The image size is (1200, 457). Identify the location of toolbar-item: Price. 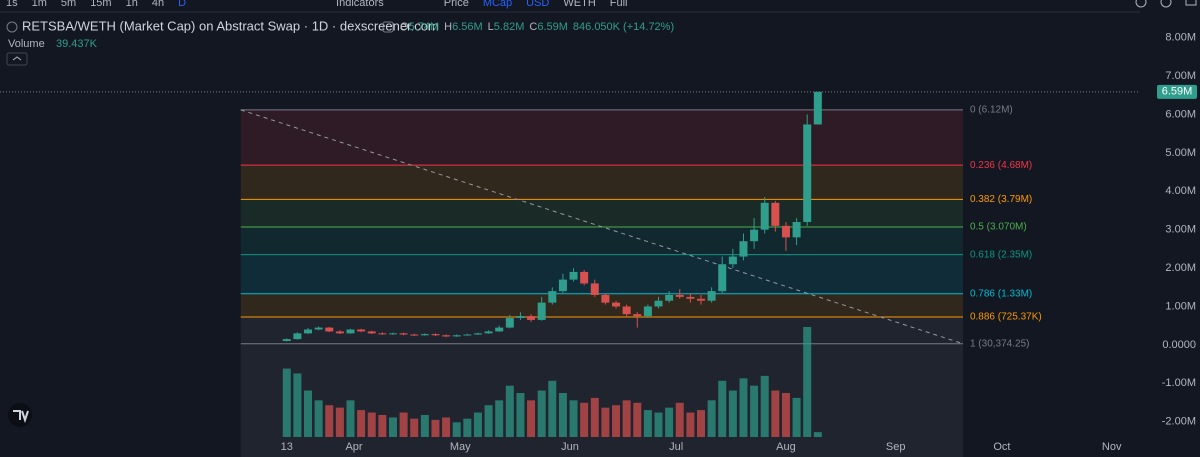
(456, 4).